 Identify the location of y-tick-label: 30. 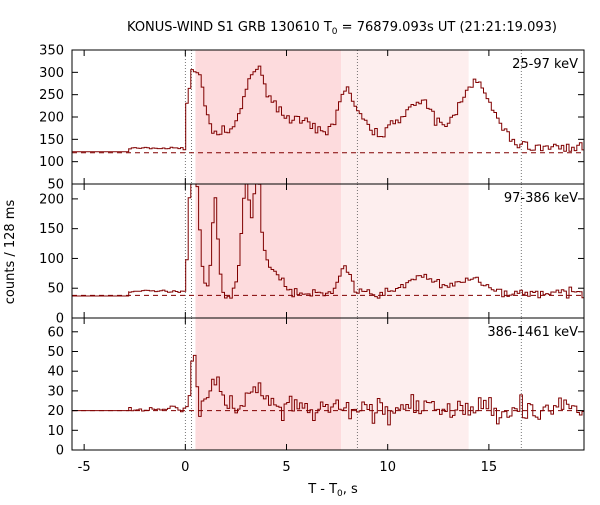
(55, 391).